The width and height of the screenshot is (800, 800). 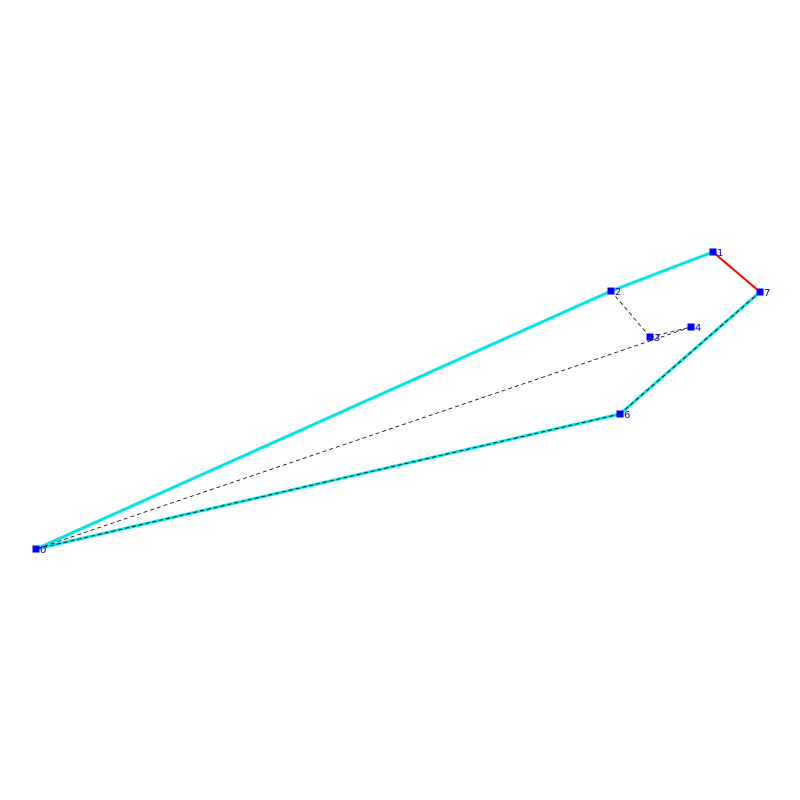 I want to click on vertex-7: 7, so click(x=763, y=293).